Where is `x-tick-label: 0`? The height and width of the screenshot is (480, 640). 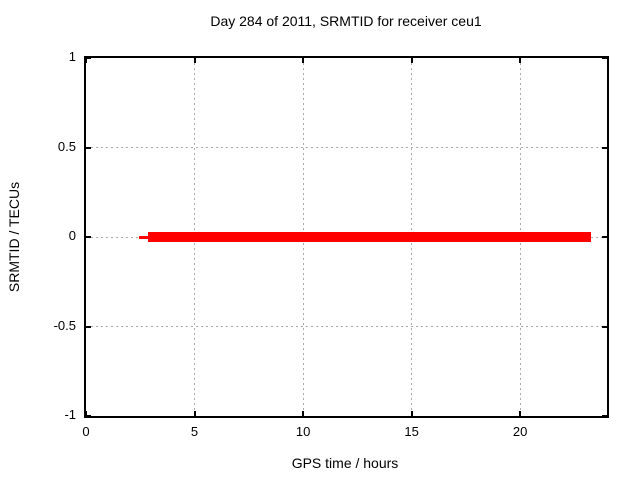
x-tick-label: 0 is located at coordinates (86, 431).